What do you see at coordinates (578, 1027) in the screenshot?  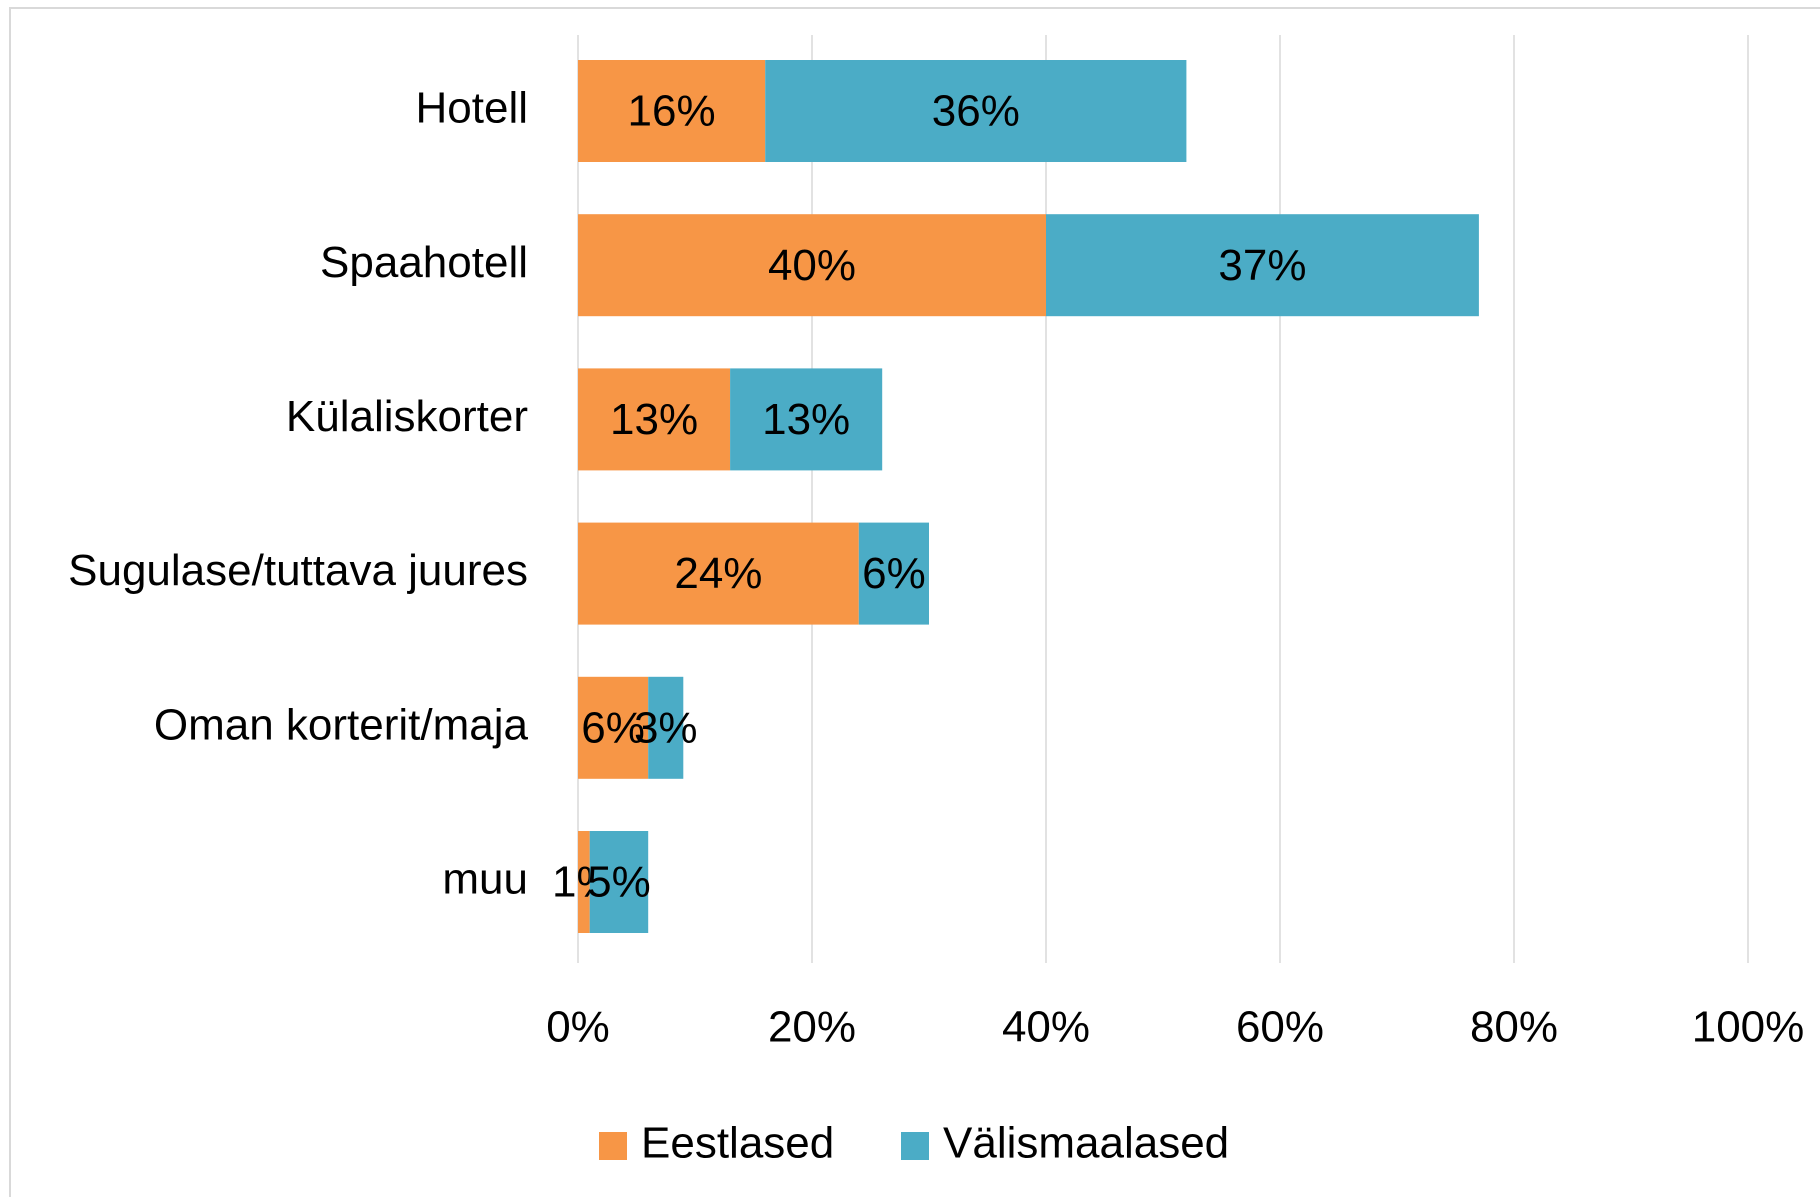 I see `x-tick-label: 0%` at bounding box center [578, 1027].